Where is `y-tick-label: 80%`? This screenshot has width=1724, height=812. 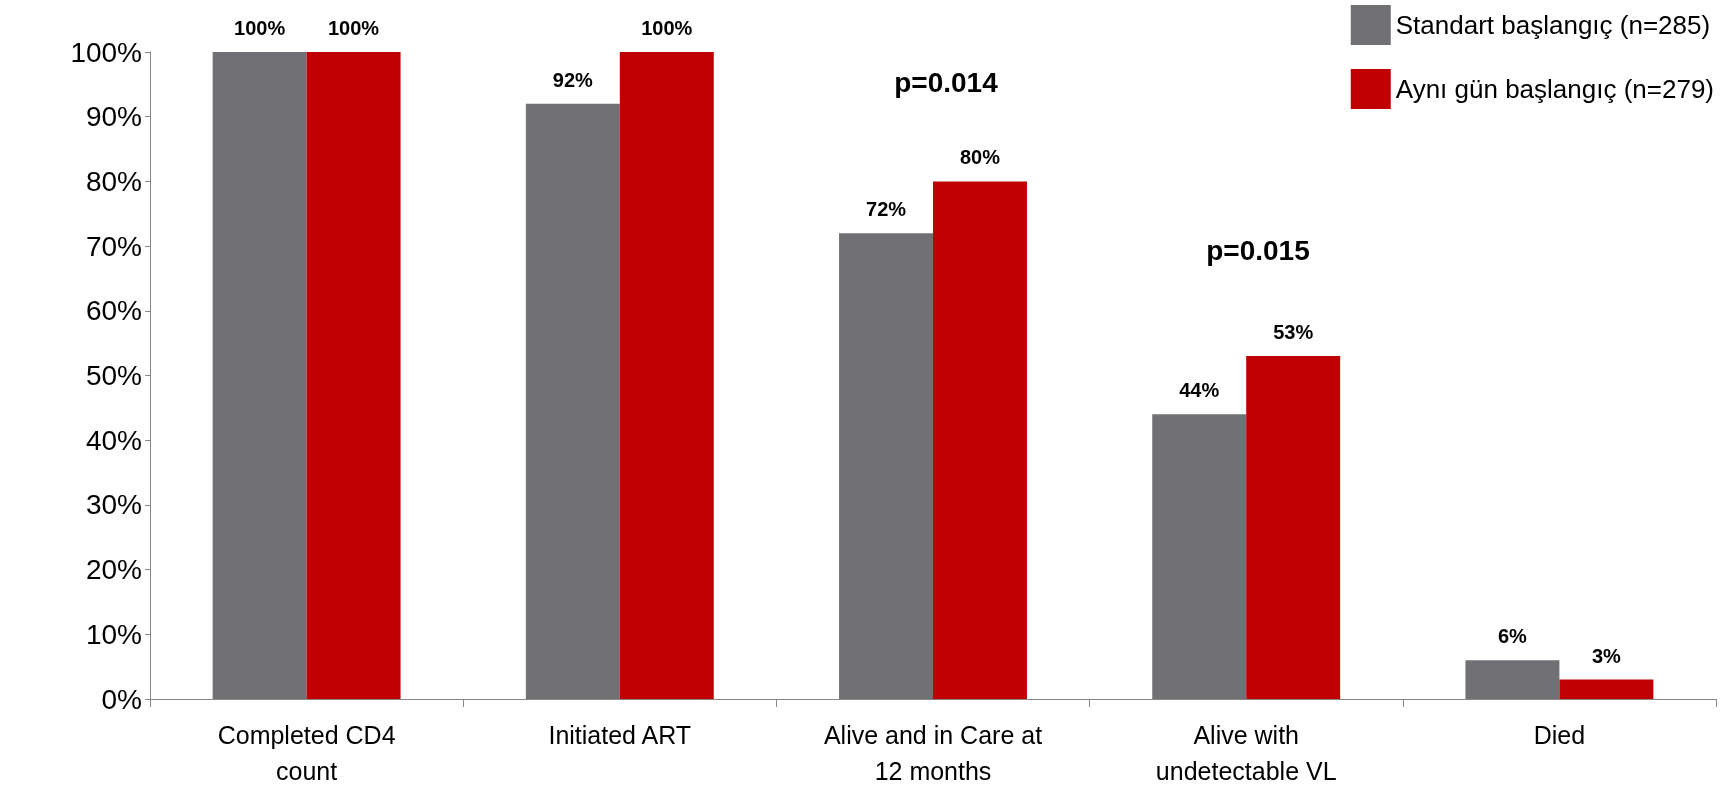
y-tick-label: 80% is located at coordinates (113, 181).